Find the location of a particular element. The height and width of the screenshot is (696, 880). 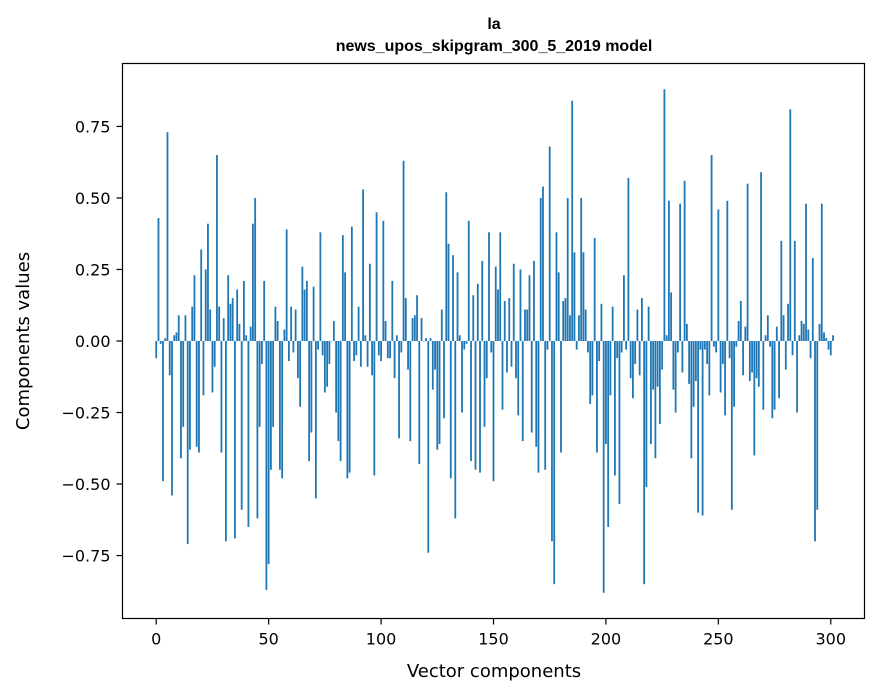

y-axis-ticks: −0.75 −0.50 −0.25 0.00 0.25 0.50 0.75 is located at coordinates (92, 341).